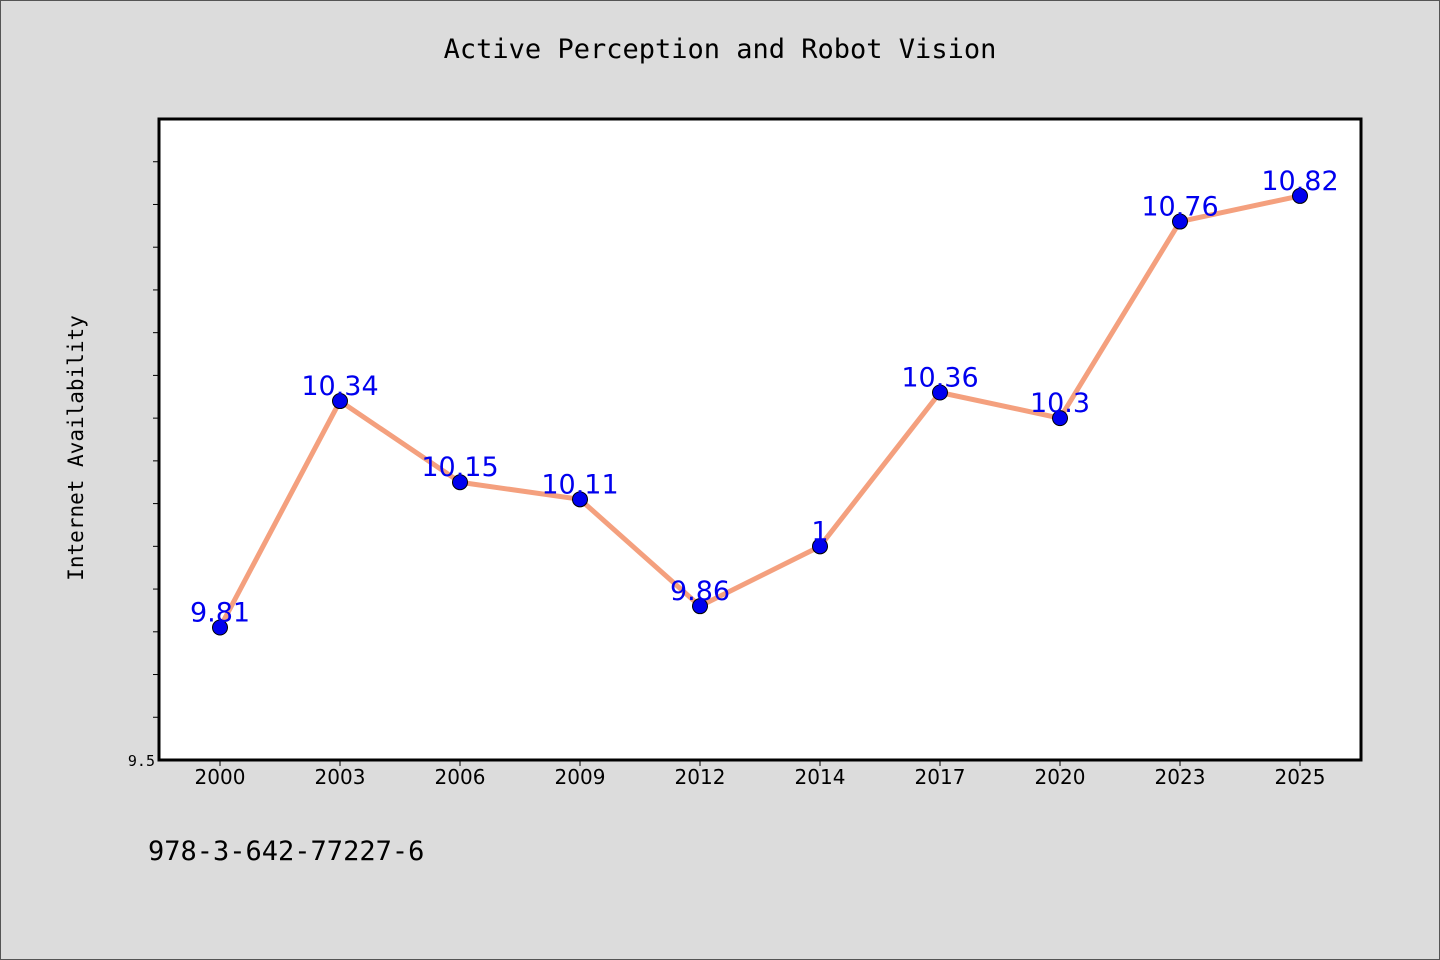 The image size is (1440, 960). What do you see at coordinates (720, 49) in the screenshot?
I see `chart-title: Active Perception and Robot Vision` at bounding box center [720, 49].